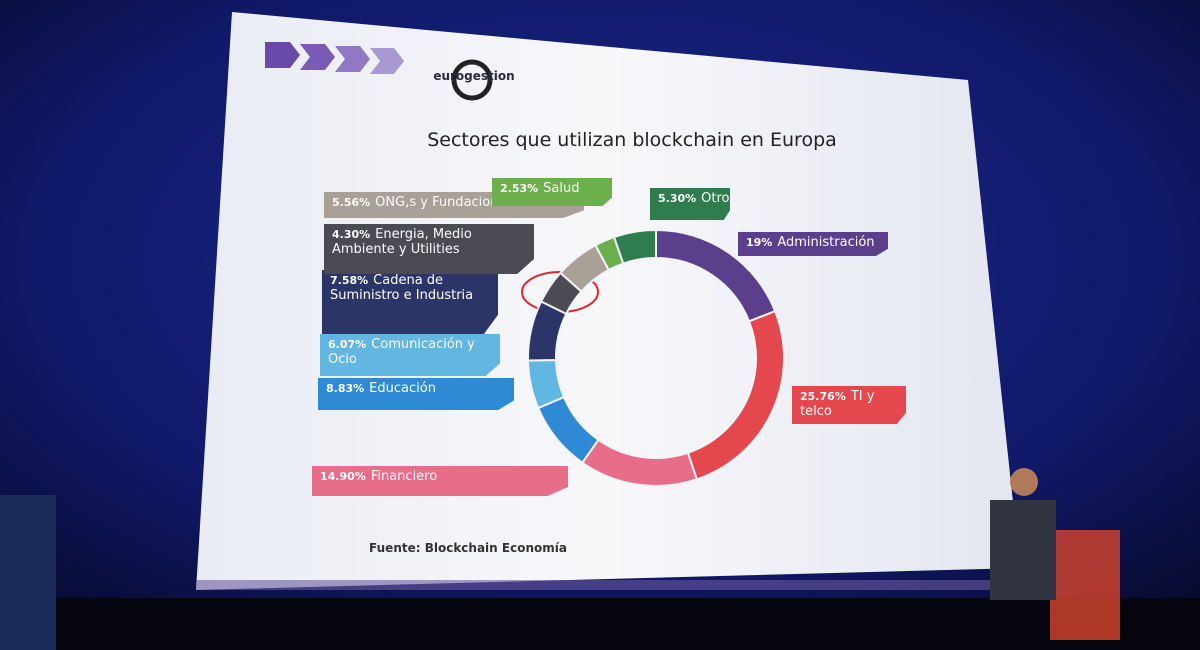 Image resolution: width=1200 pixels, height=650 pixels. Describe the element at coordinates (634, 246) in the screenshot. I see `donut-slice` at that location.